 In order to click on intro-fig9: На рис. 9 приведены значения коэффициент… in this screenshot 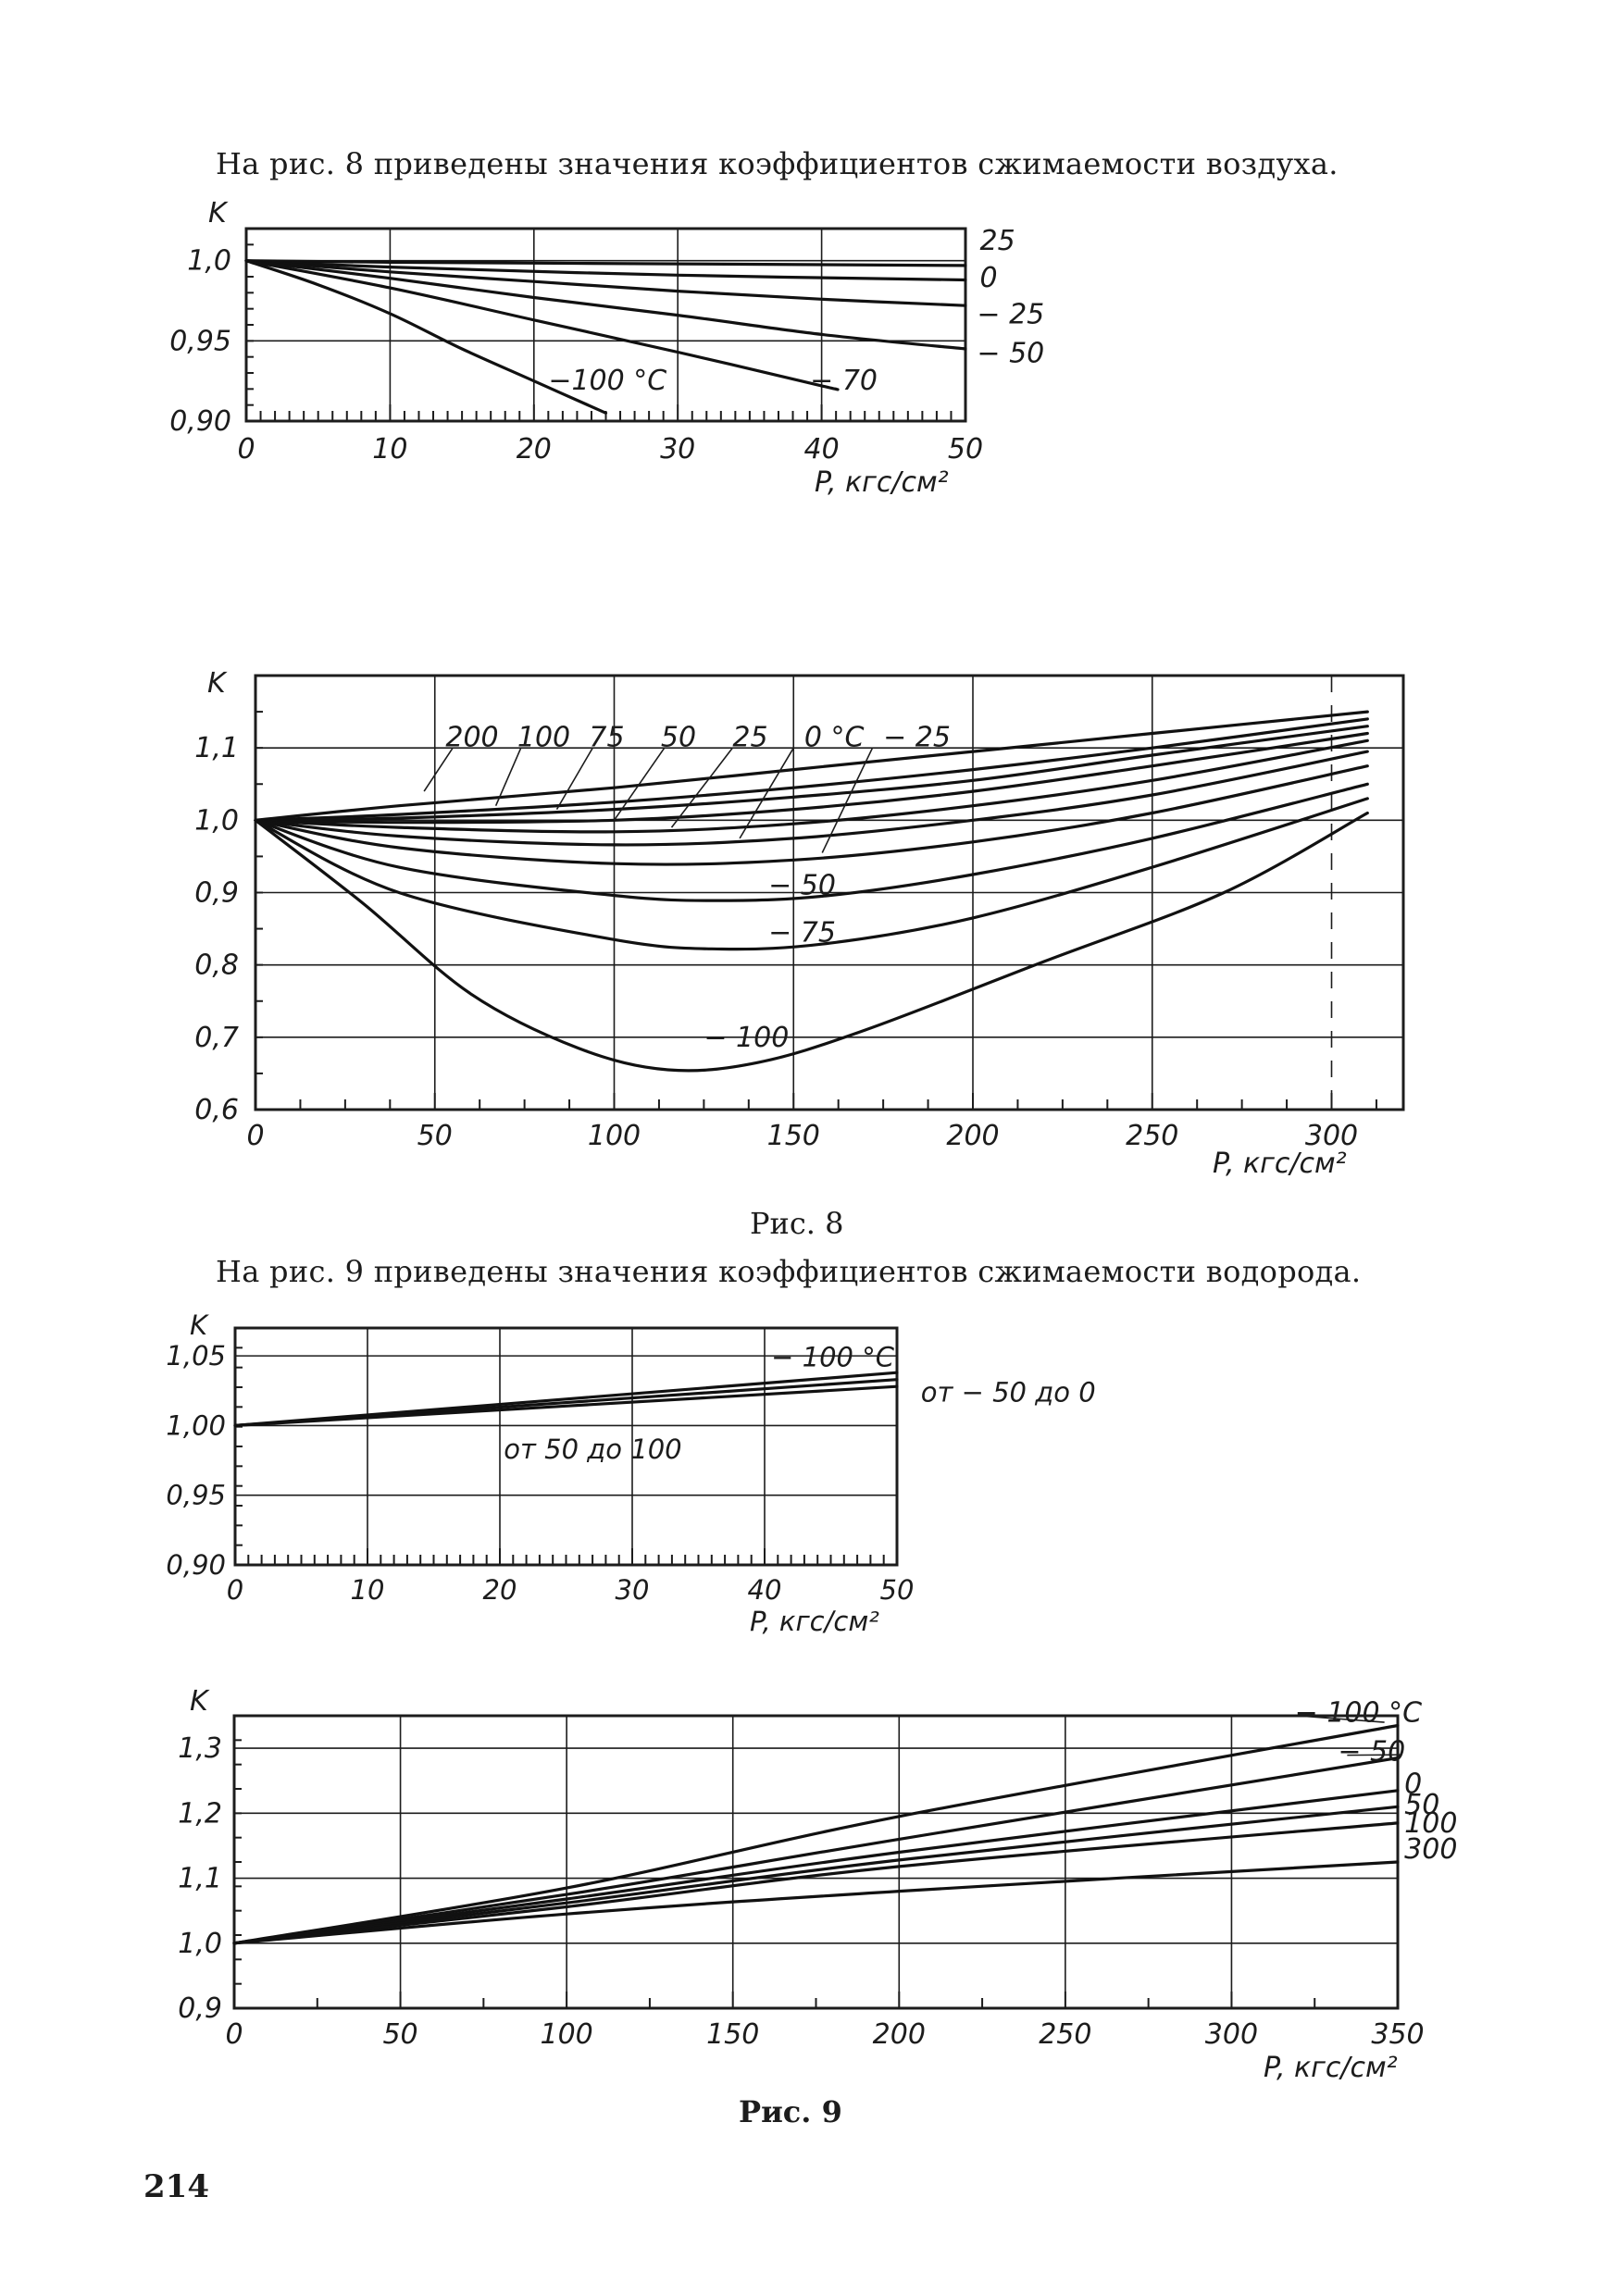, I will do `click(789, 1271)`.